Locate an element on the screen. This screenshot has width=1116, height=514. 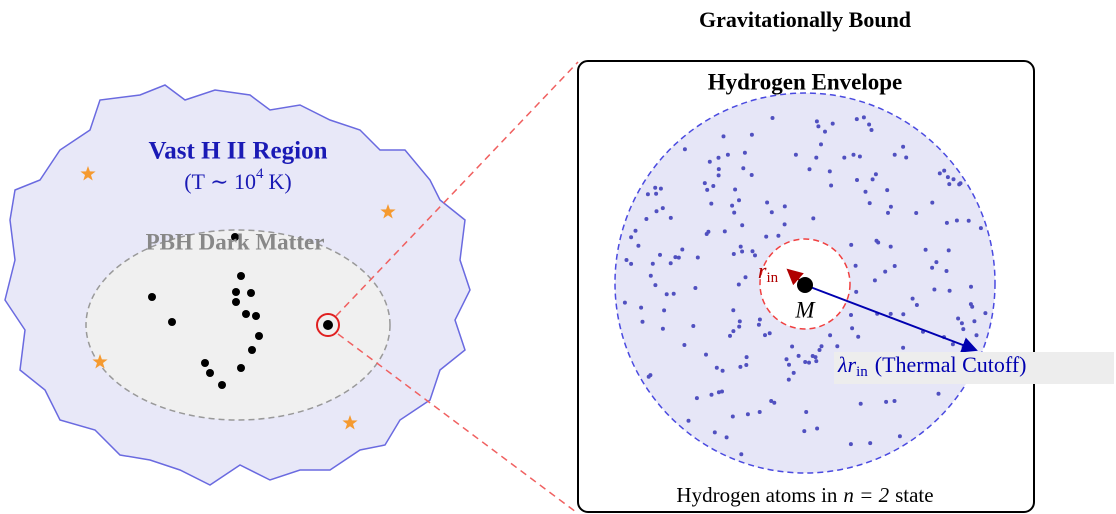
label-bg is located at coordinates (974, 368).